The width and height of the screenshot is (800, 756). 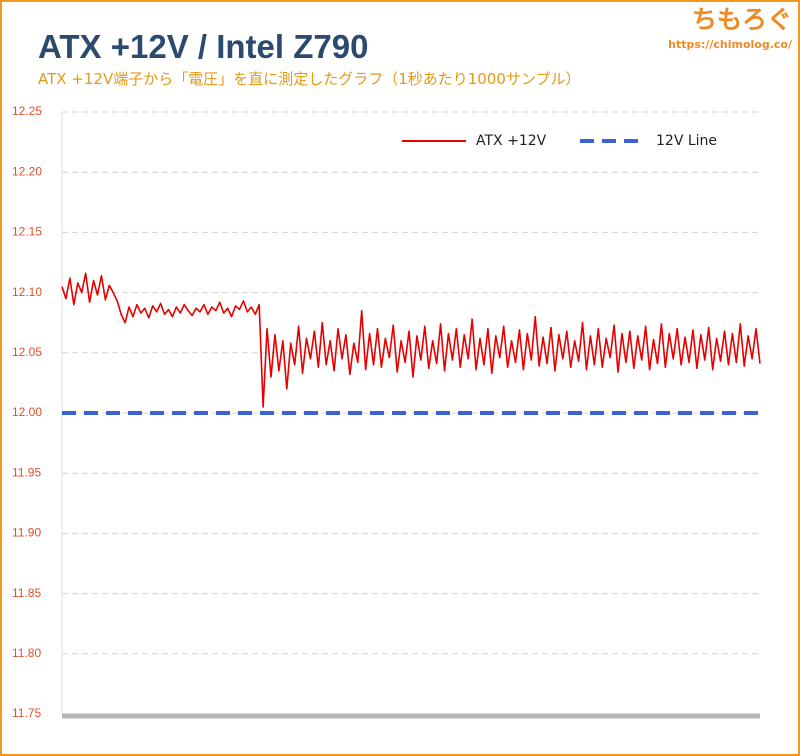 What do you see at coordinates (511, 141) in the screenshot?
I see `legend-label: ATX +12V` at bounding box center [511, 141].